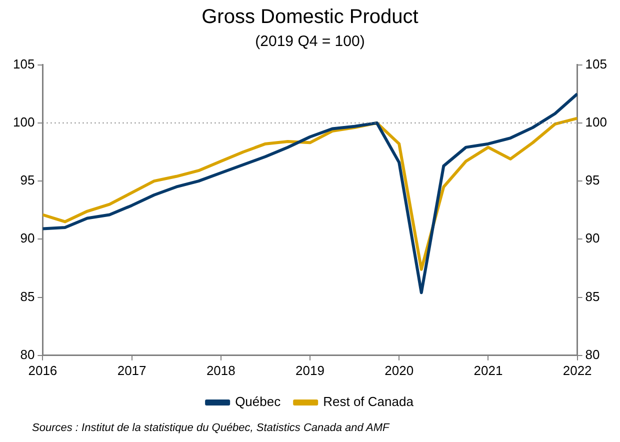 The height and width of the screenshot is (442, 620). I want to click on y2-tick-label: 100, so click(596, 122).